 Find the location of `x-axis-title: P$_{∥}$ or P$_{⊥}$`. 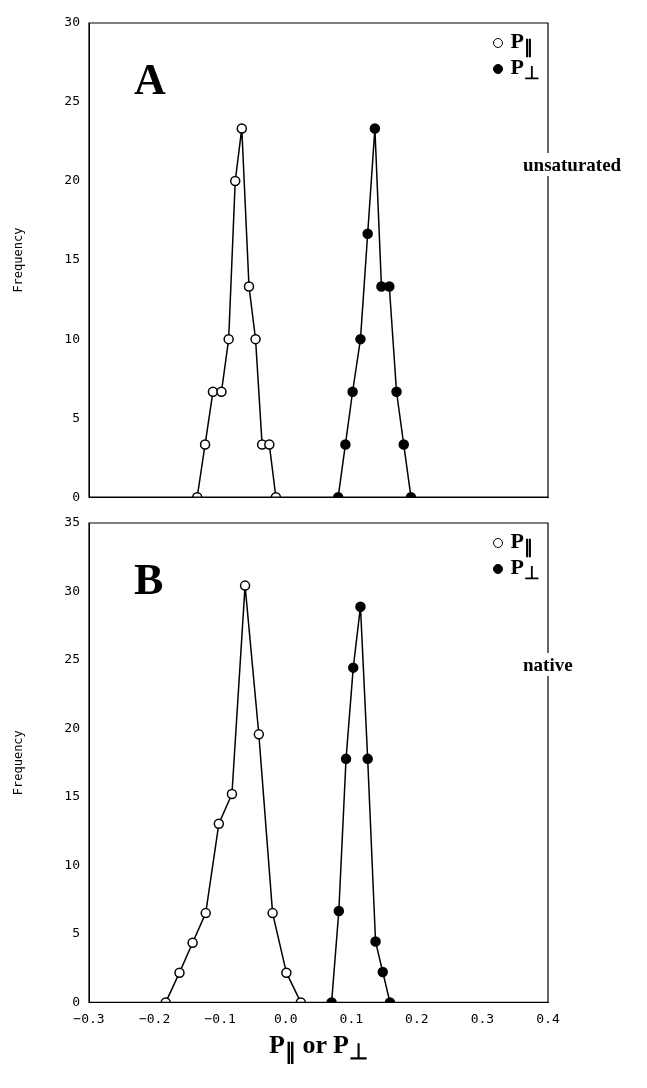

x-axis-title: P$_{∥}$ or P$_{⊥}$ is located at coordinates (318, 1048).